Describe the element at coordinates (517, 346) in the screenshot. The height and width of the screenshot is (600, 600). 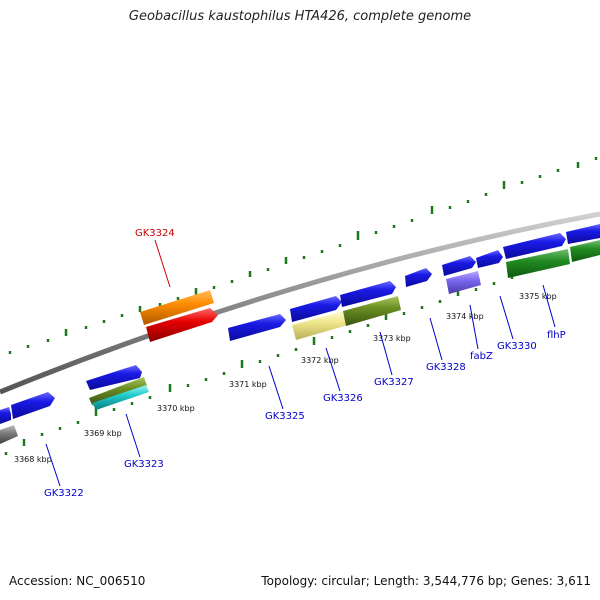
I see `gene-label-gk3330: GK3330` at that location.